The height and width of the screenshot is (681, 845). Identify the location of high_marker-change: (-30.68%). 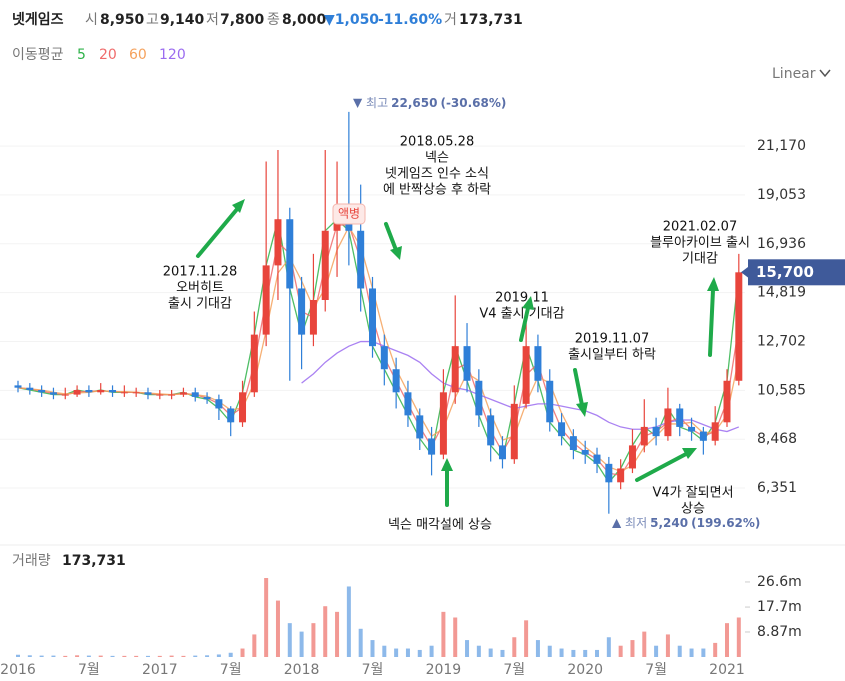
(473, 103).